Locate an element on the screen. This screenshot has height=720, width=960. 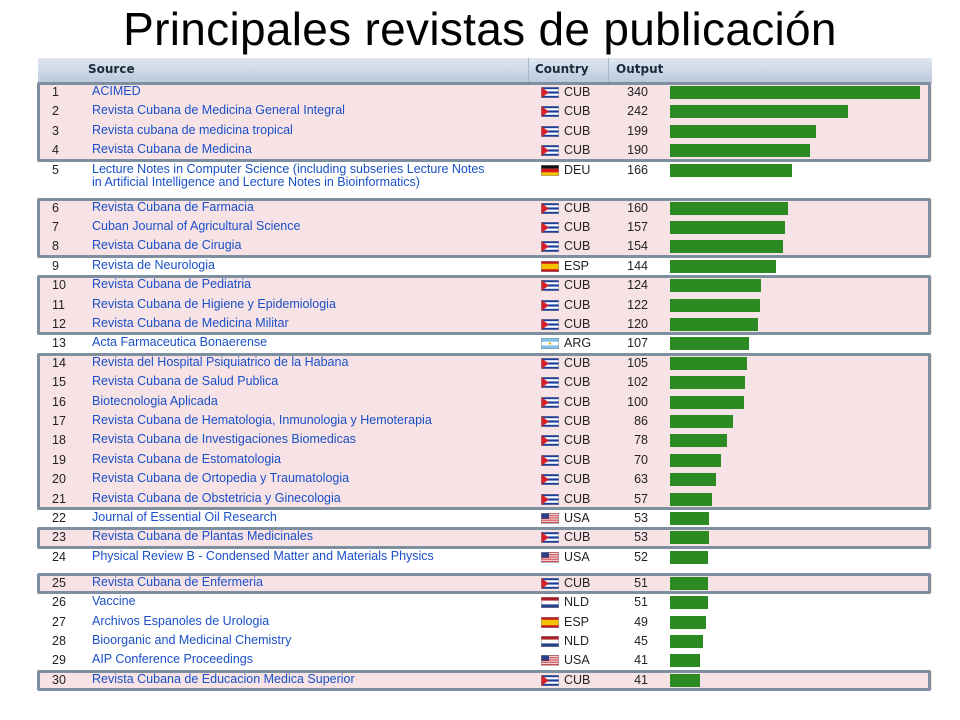
source-link: Revista Cubana de Estomatologia is located at coordinates (187, 458).